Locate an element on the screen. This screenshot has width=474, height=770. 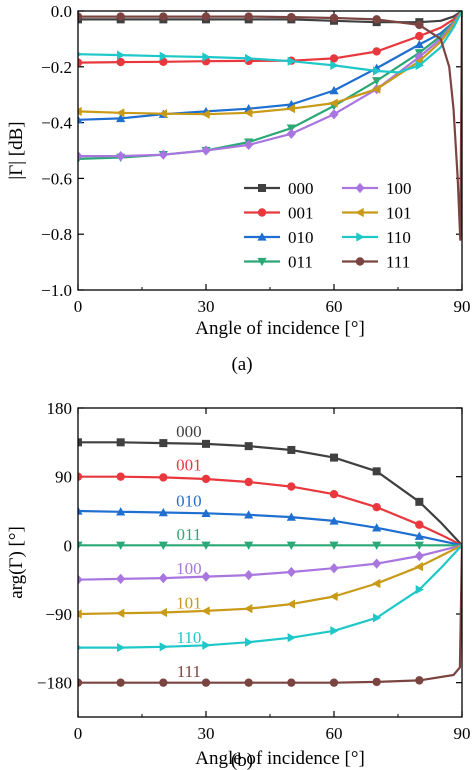
y-tick-label: 90 is located at coordinates (63, 477).